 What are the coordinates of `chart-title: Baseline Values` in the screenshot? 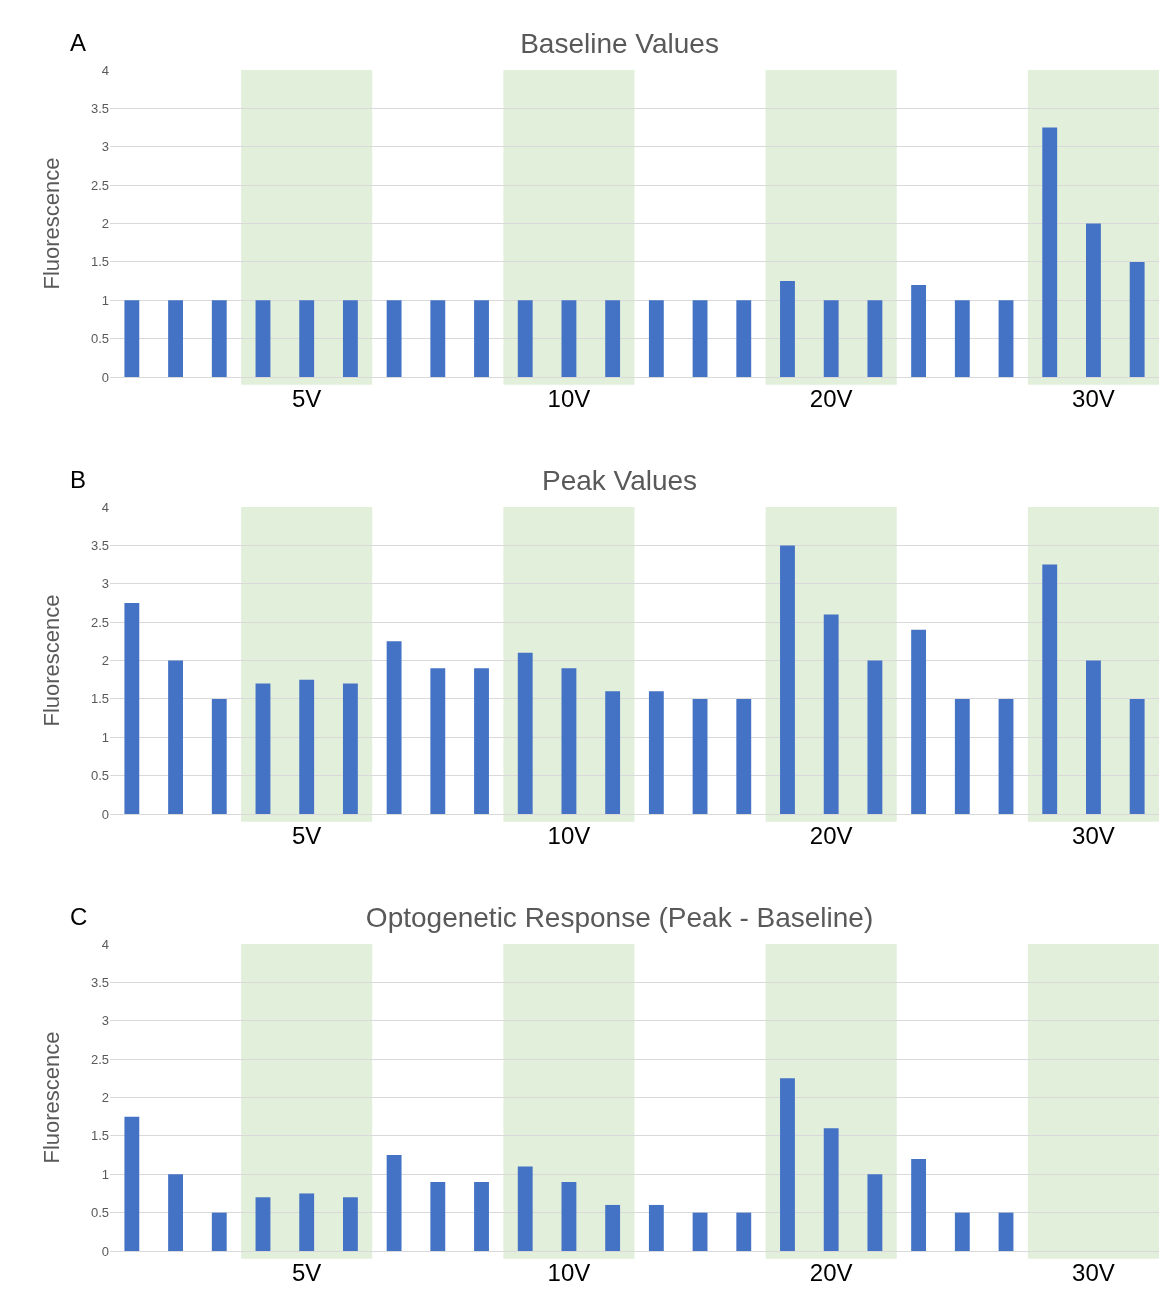 It's located at (619, 44).